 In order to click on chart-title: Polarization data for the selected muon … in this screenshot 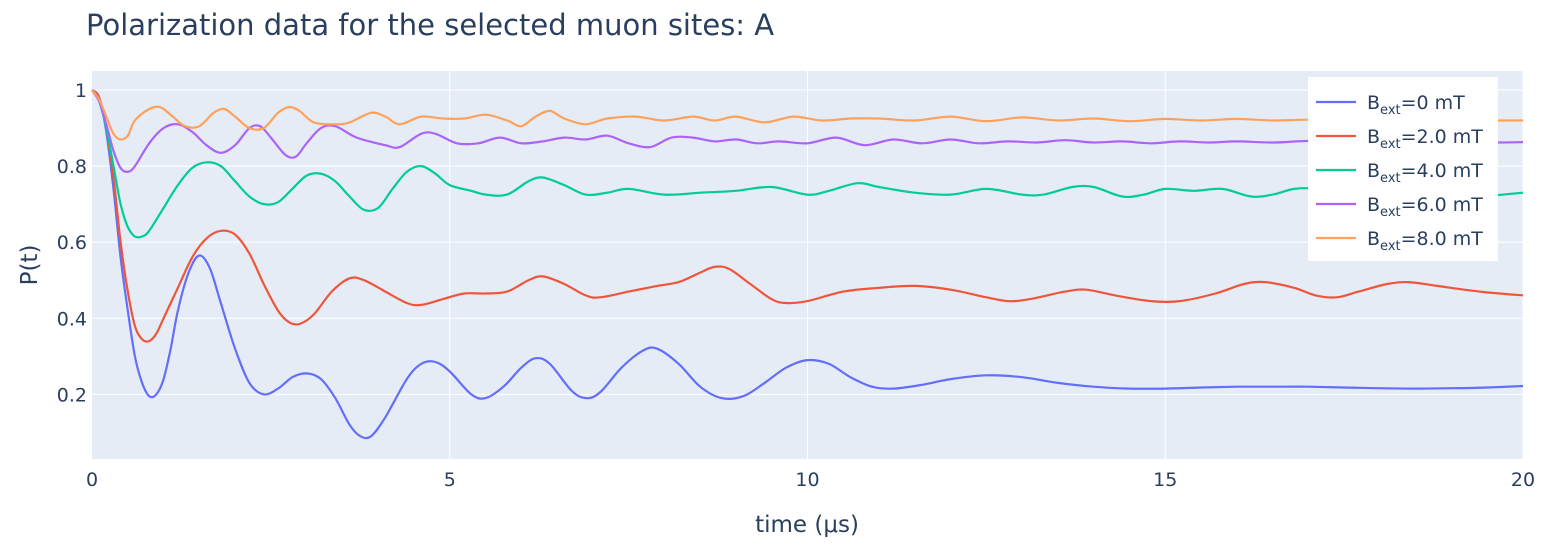, I will do `click(430, 25)`.